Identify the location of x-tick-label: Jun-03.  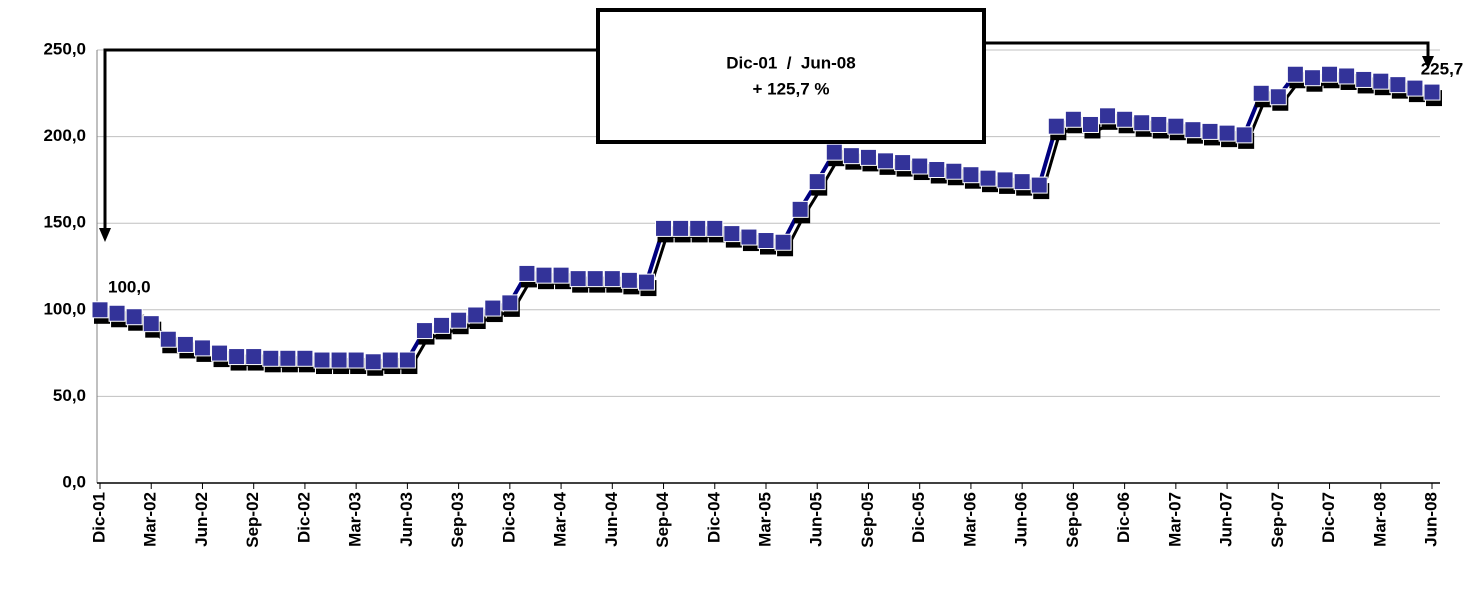
(406, 519).